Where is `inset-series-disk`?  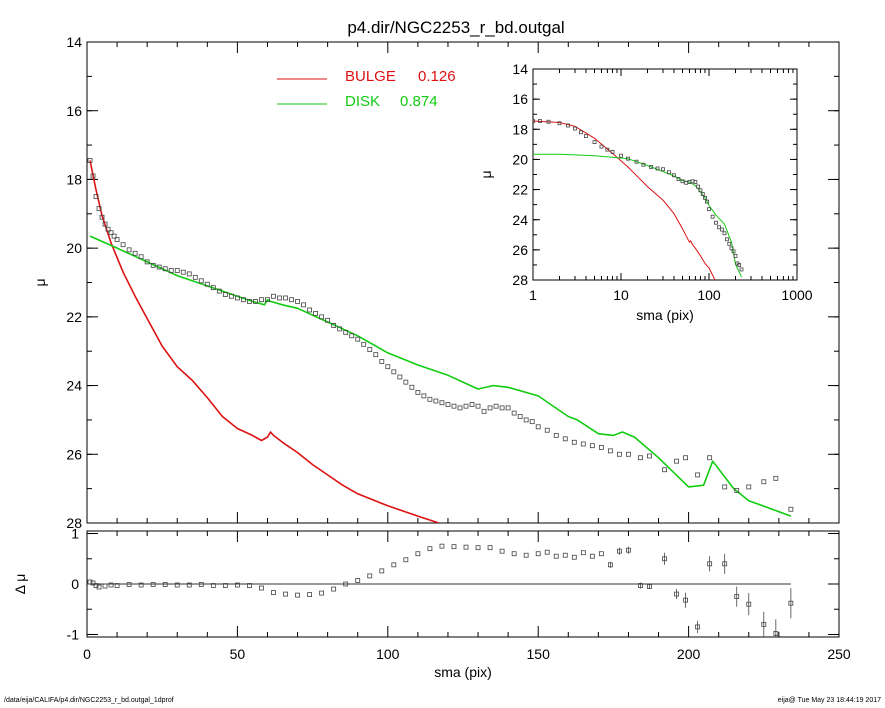 inset-series-disk is located at coordinates (637, 215).